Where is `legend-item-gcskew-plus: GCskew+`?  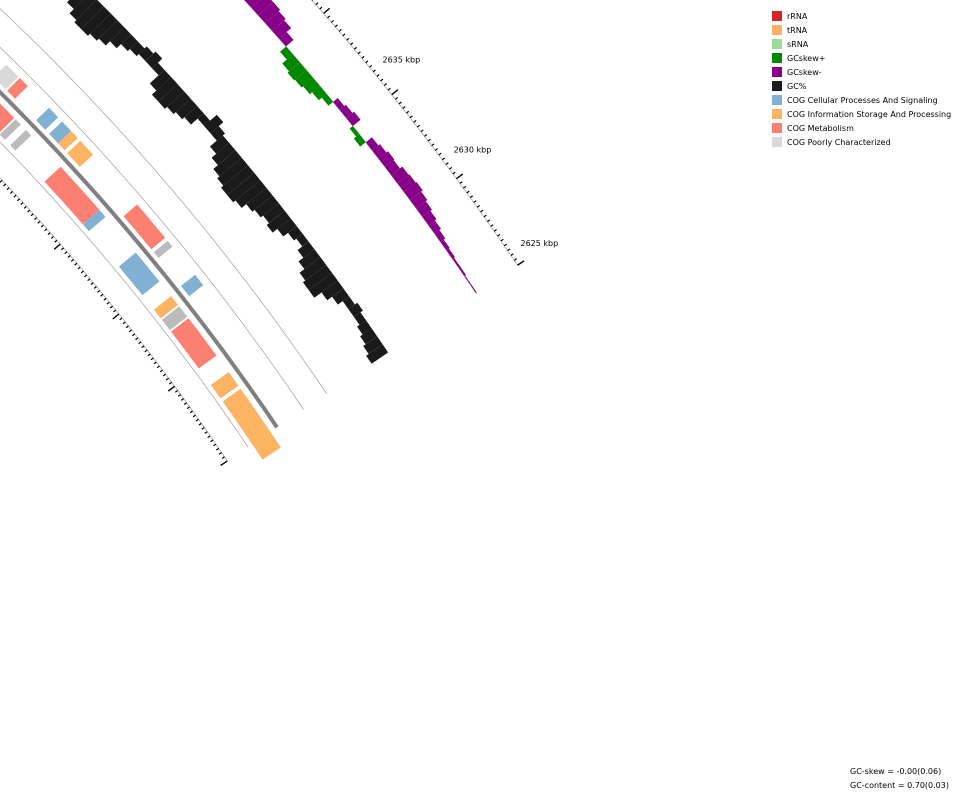 legend-item-gcskew-plus: GCskew+ is located at coordinates (866, 58).